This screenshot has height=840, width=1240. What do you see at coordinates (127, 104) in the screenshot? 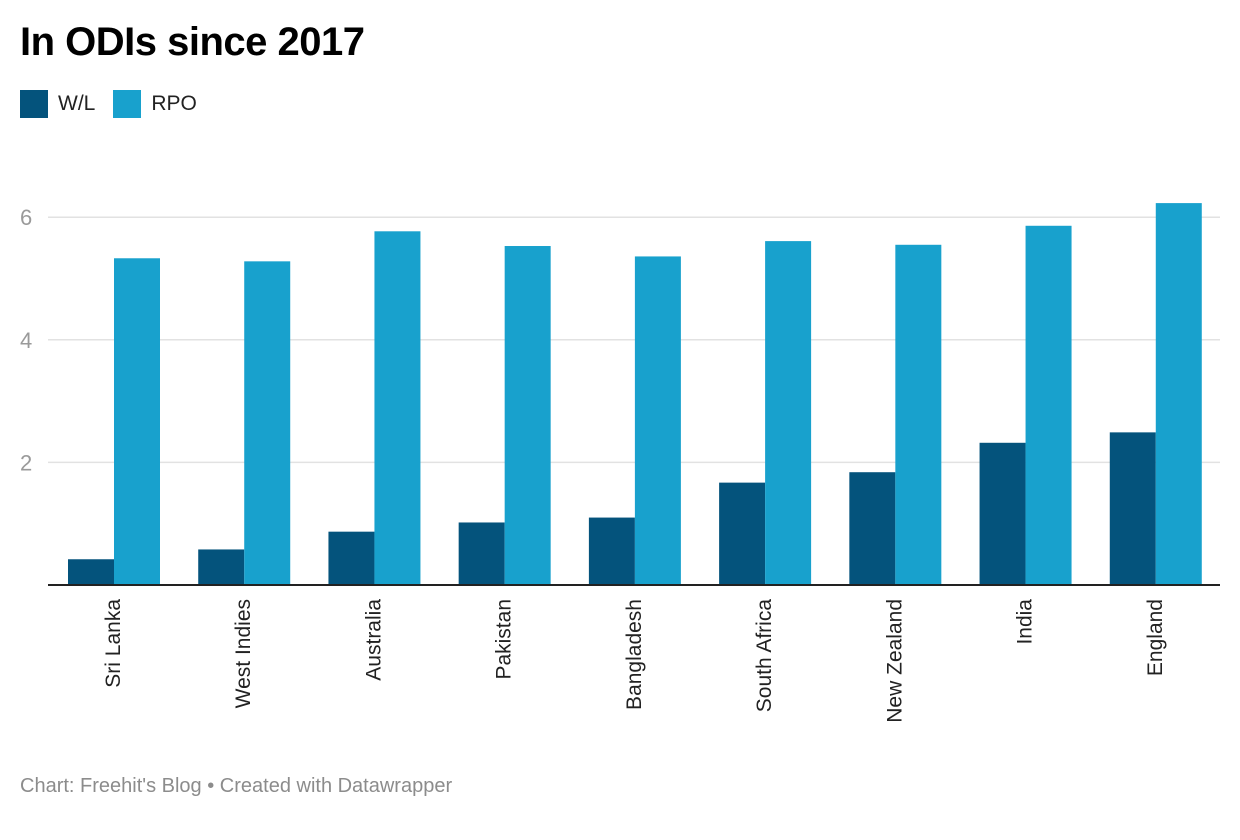
I see `legend-swatch-rpo` at bounding box center [127, 104].